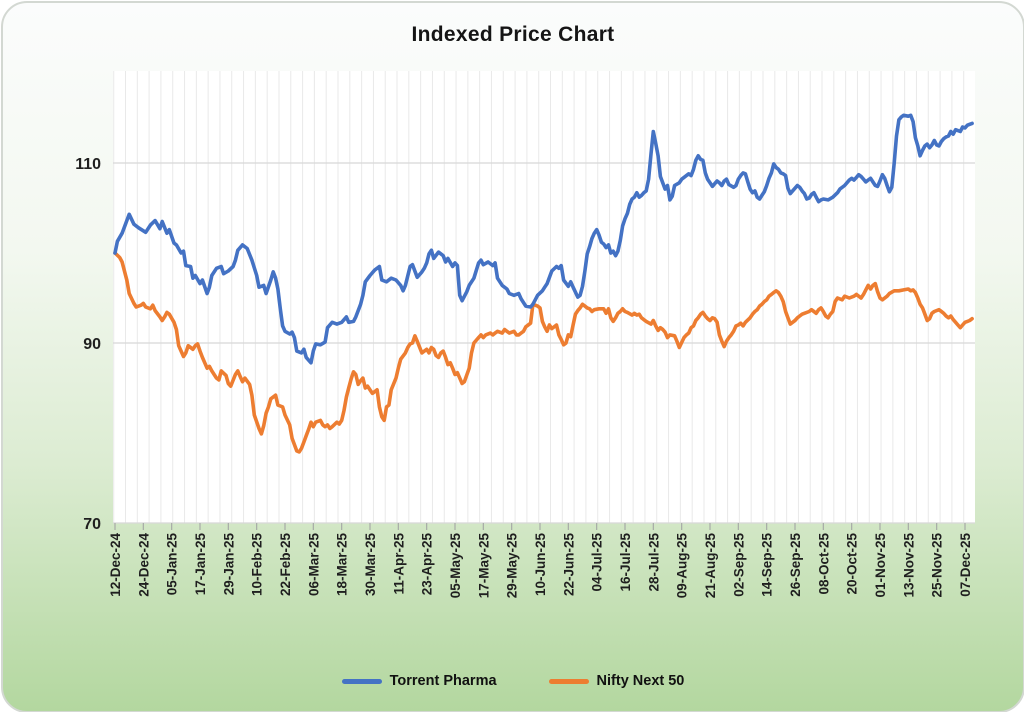 Image resolution: width=1024 pixels, height=712 pixels. What do you see at coordinates (682, 566) in the screenshot?
I see `x-axis-tick-label: 09-Aug-25` at bounding box center [682, 566].